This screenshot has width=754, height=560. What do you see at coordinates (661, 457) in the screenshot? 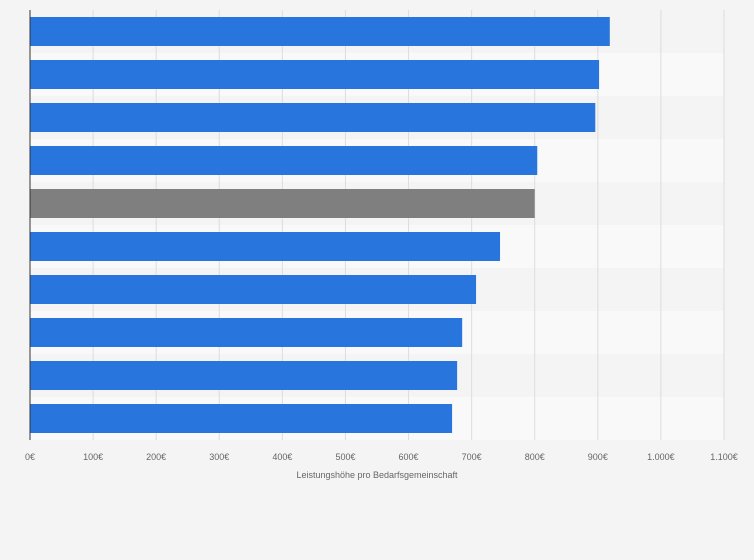
I see `x-tick-label: 1.000€` at bounding box center [661, 457].